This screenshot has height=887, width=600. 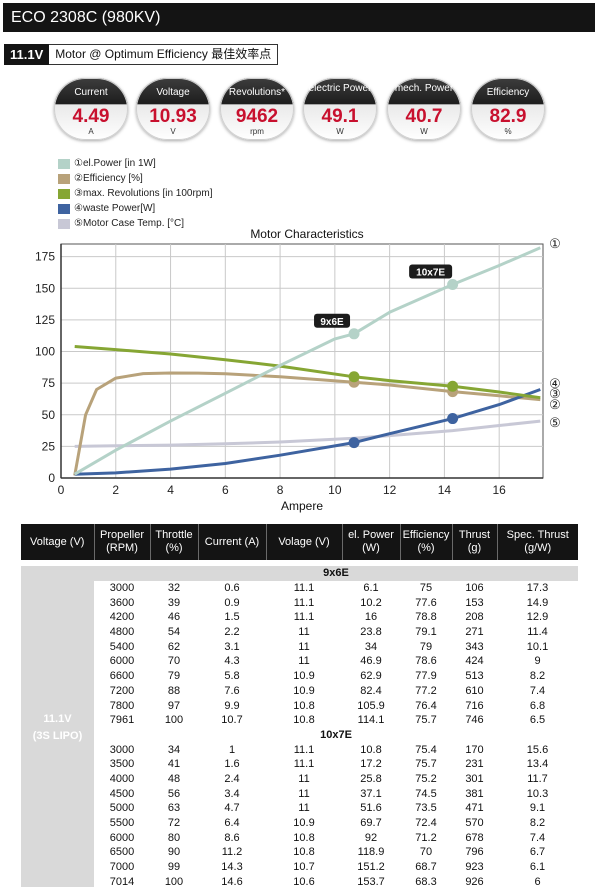 What do you see at coordinates (232, 764) in the screenshot?
I see `table-cell: 1.6` at bounding box center [232, 764].